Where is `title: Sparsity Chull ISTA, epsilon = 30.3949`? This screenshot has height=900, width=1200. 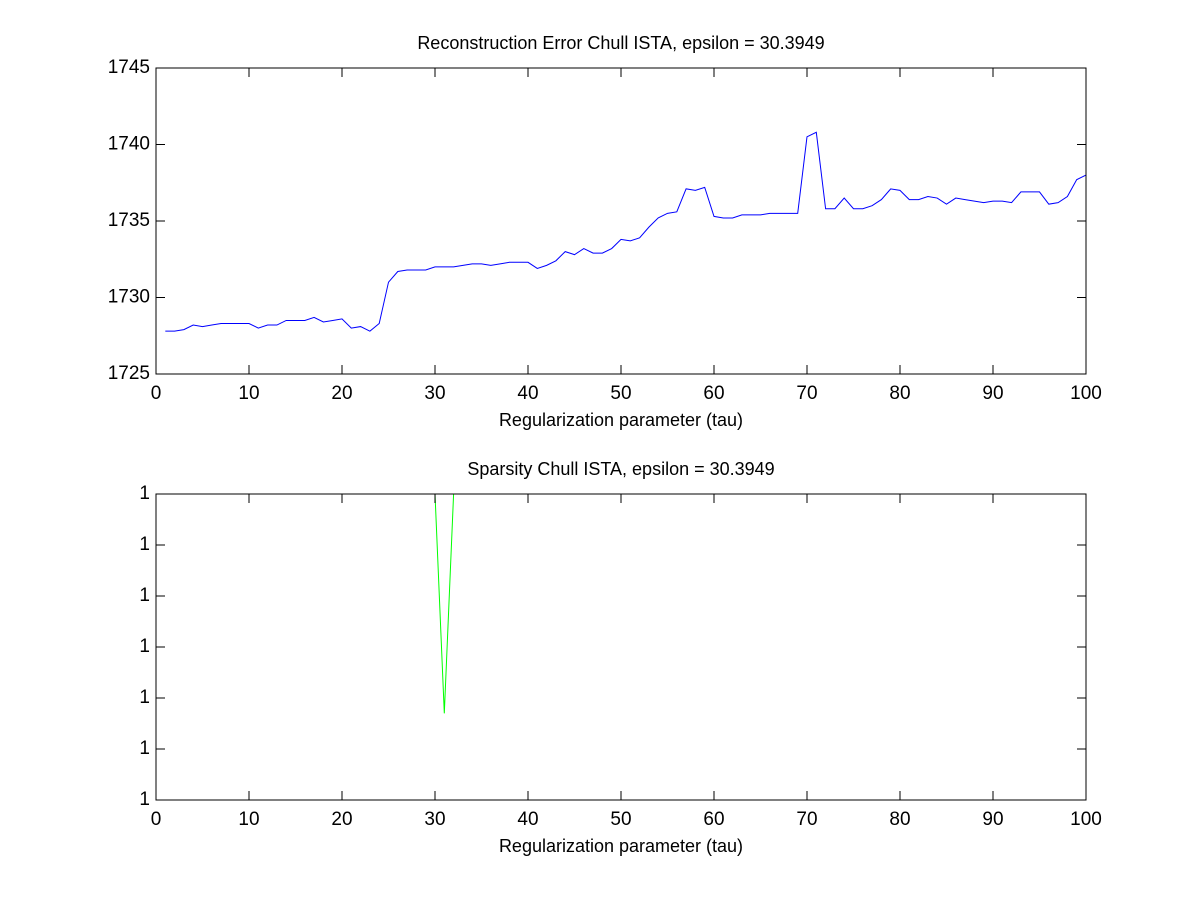 title: Sparsity Chull ISTA, epsilon = 30.3949 is located at coordinates (620, 469).